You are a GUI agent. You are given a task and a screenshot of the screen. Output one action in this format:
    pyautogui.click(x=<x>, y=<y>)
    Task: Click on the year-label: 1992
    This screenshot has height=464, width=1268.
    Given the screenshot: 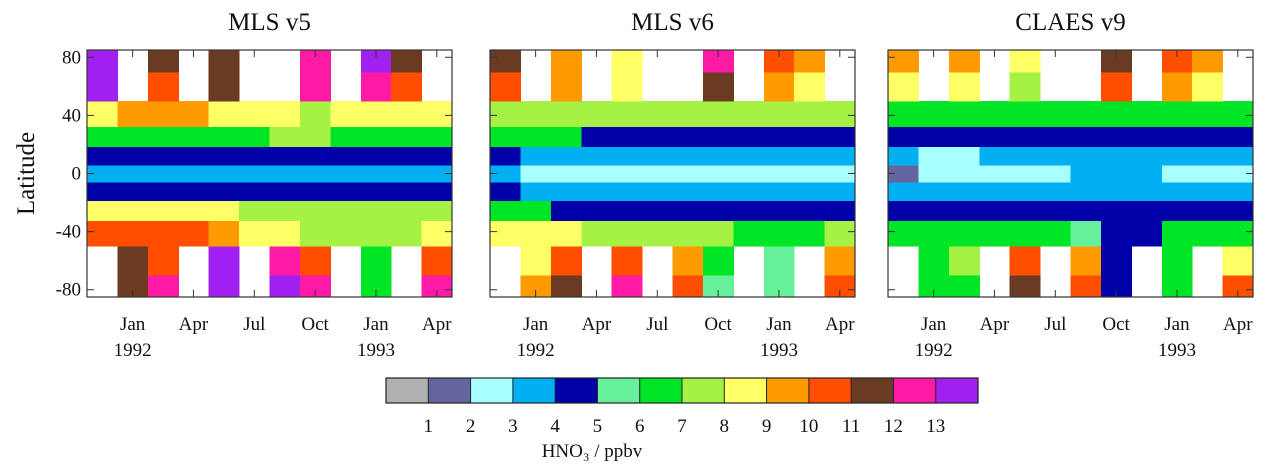 What is the action you would take?
    pyautogui.click(x=934, y=350)
    